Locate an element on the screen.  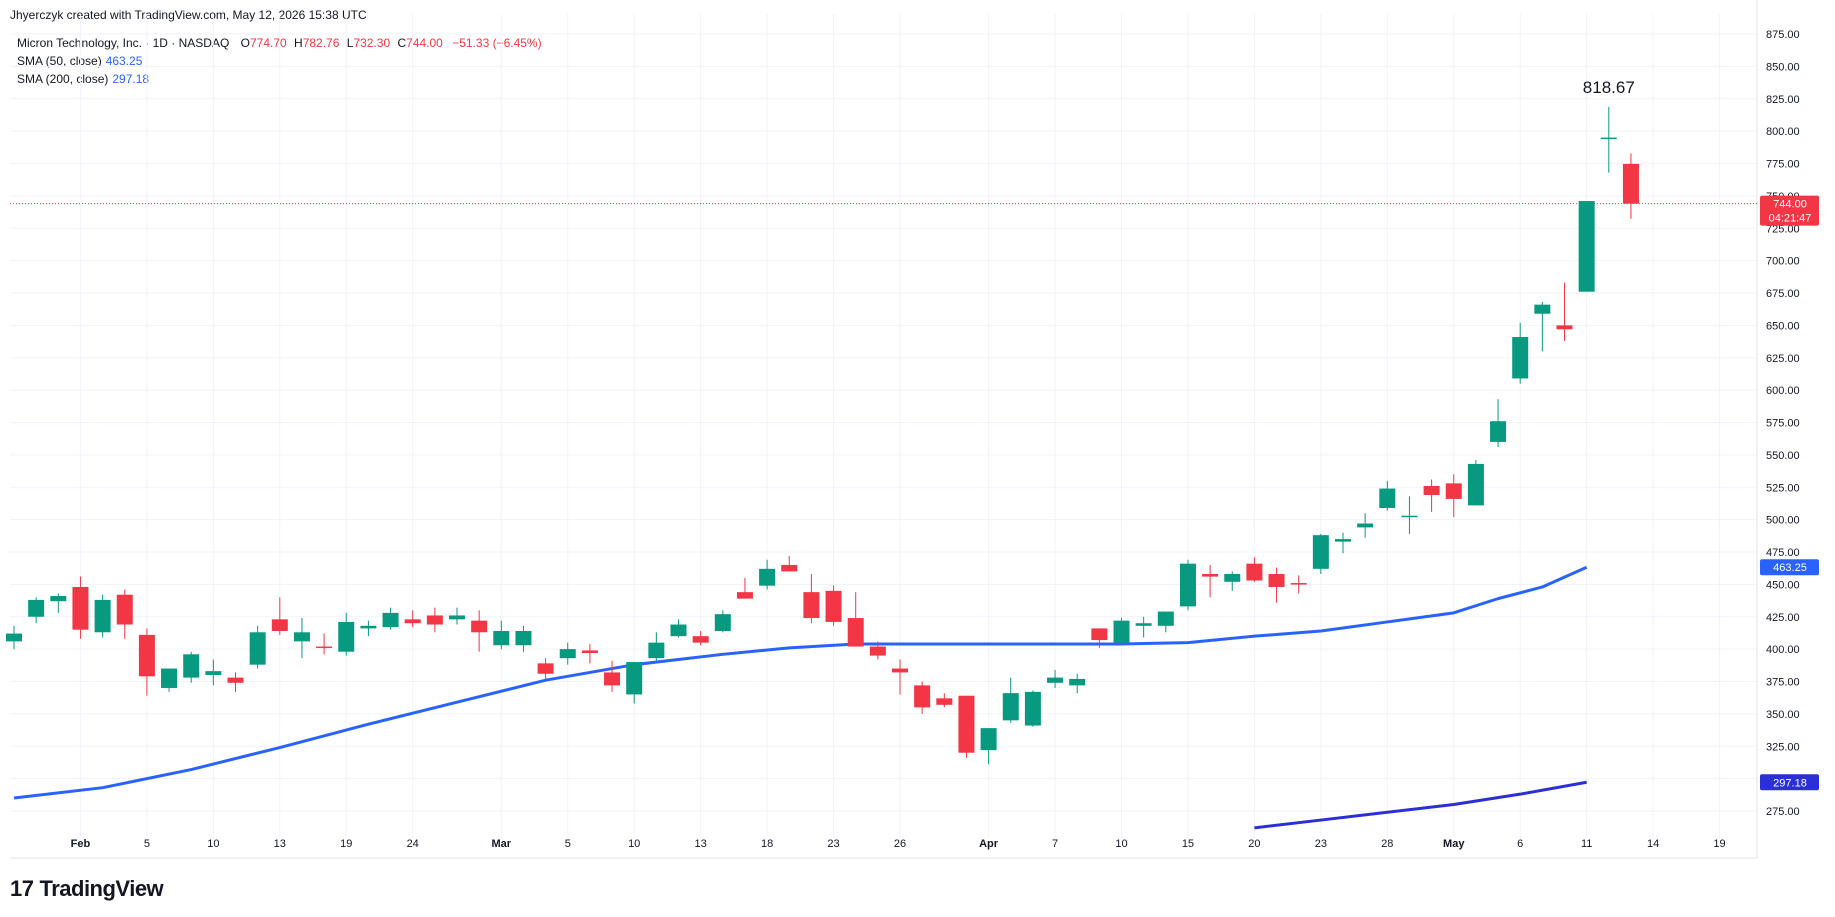
y-tick-label: 325.00 is located at coordinates (1783, 747).